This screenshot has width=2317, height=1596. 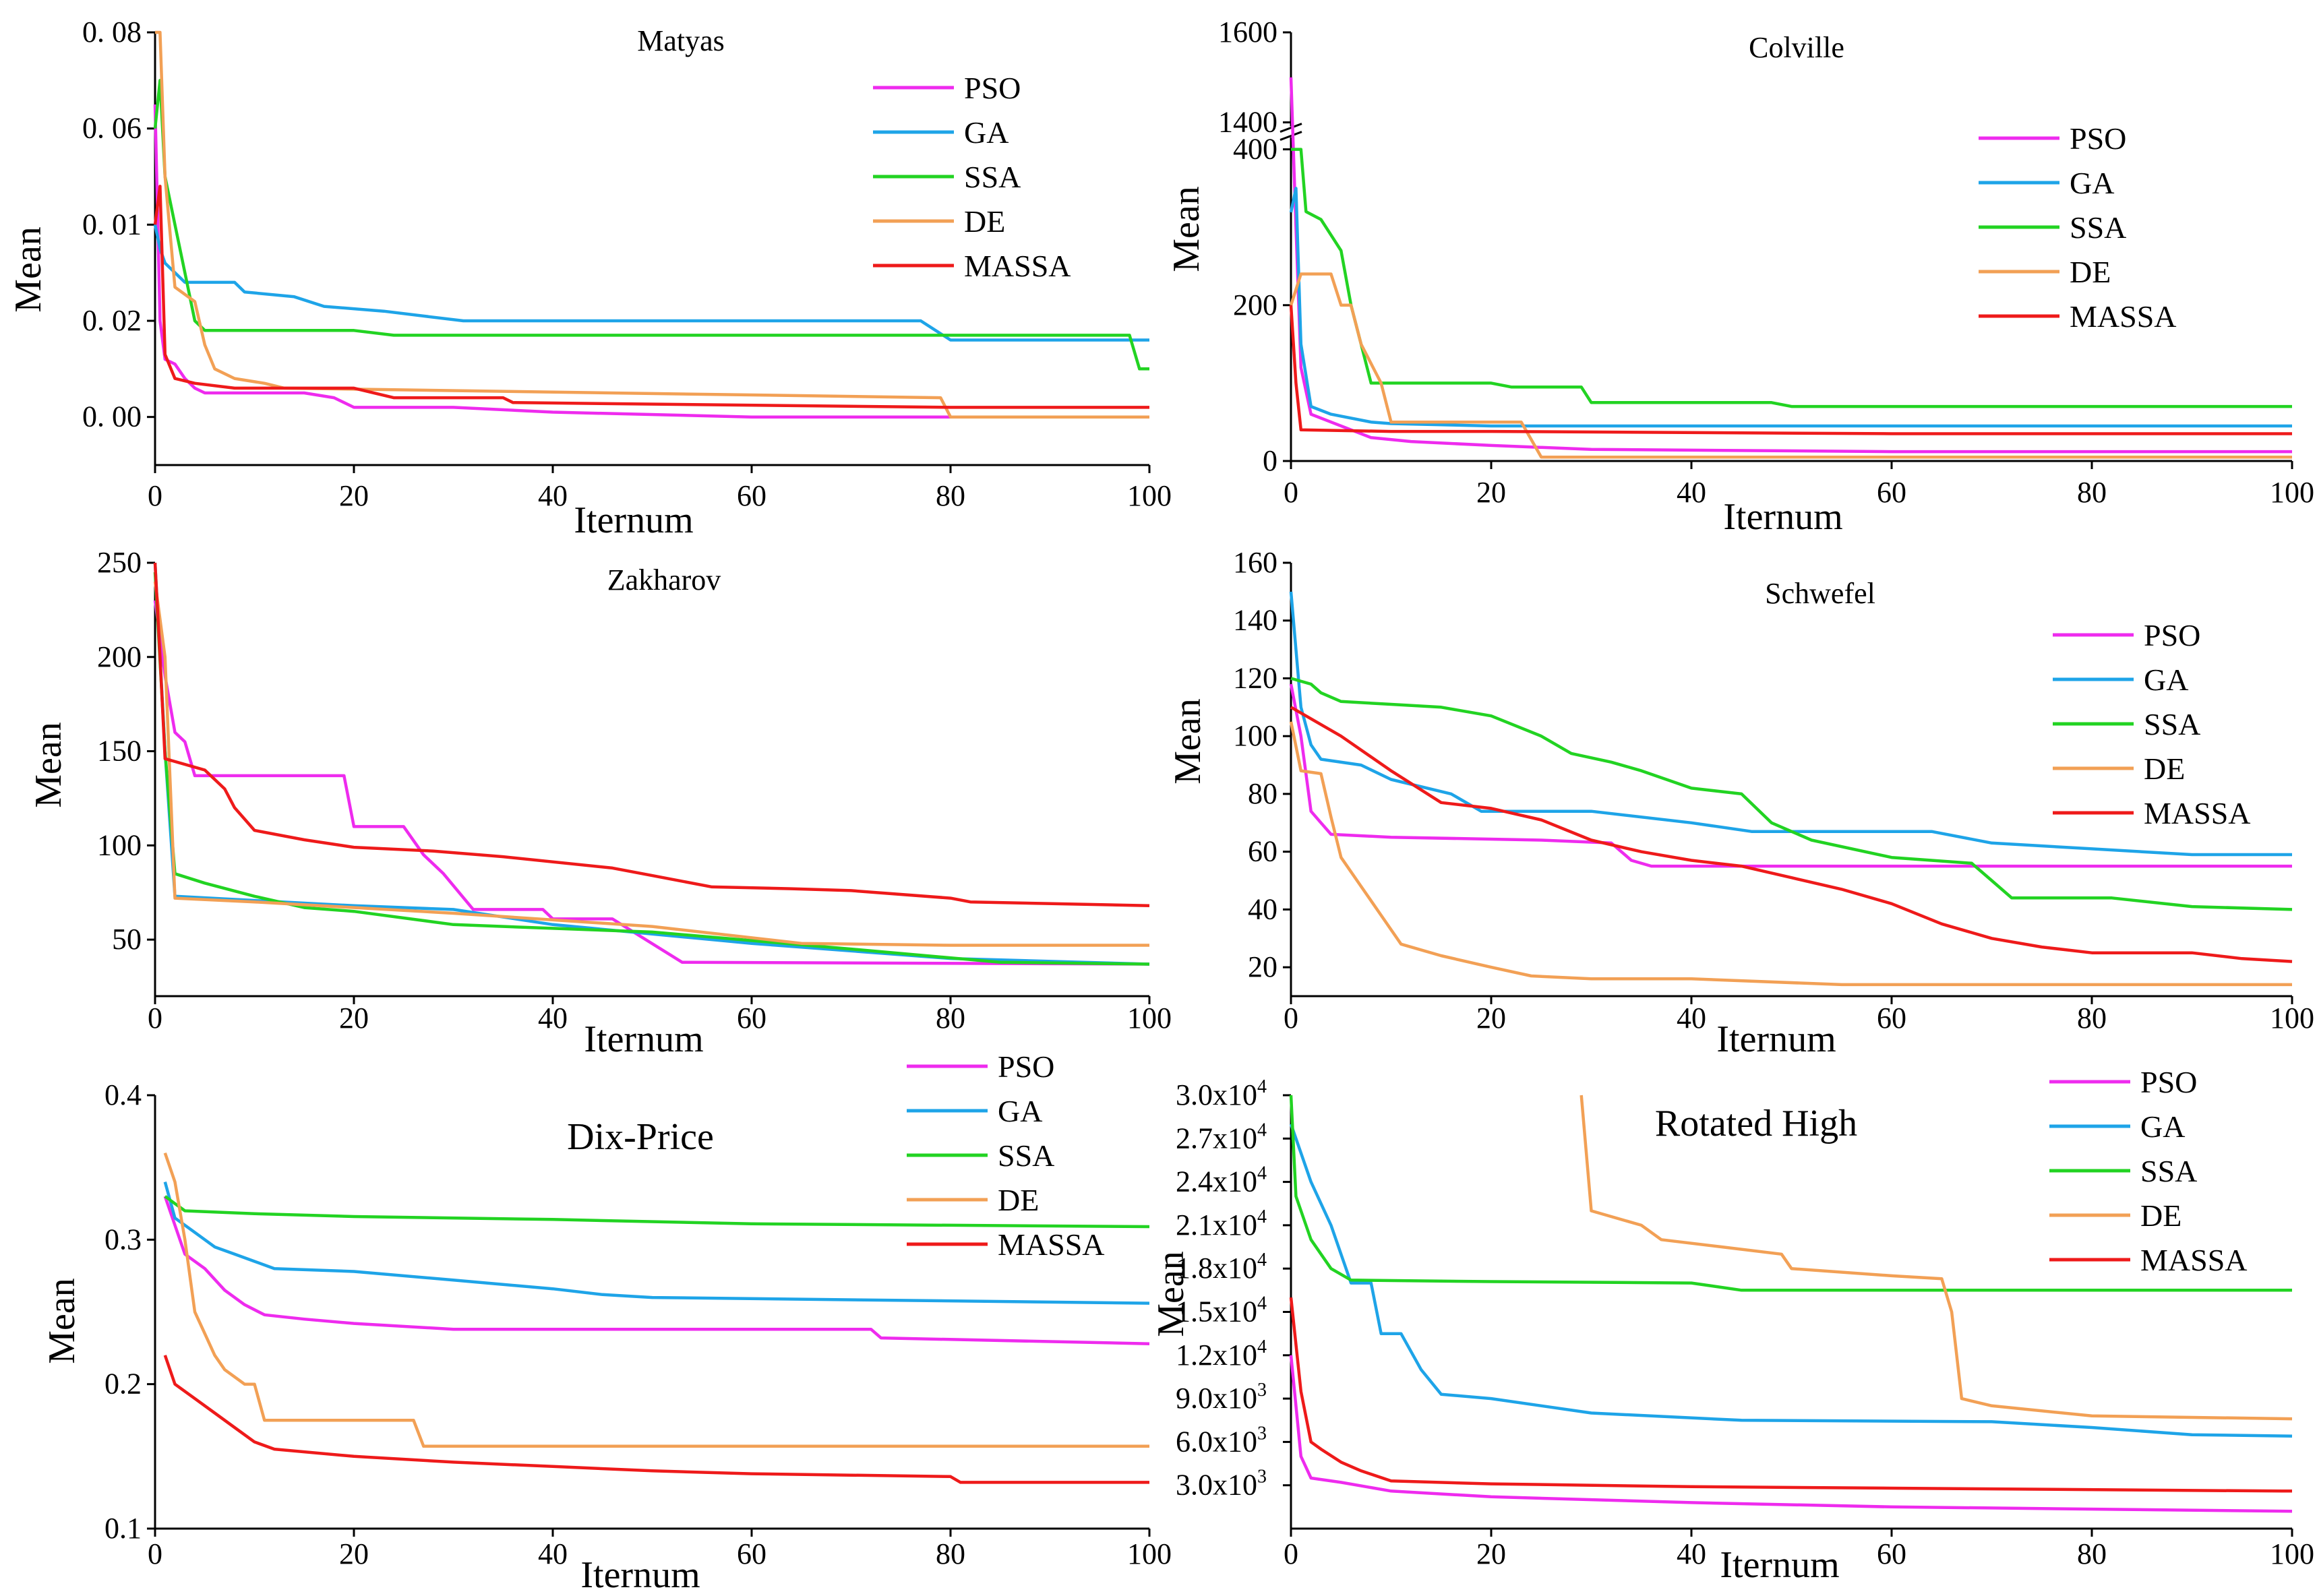 What do you see at coordinates (1221, 1223) in the screenshot?
I see `y-tick-label: 2.1x10⁴` at bounding box center [1221, 1223].